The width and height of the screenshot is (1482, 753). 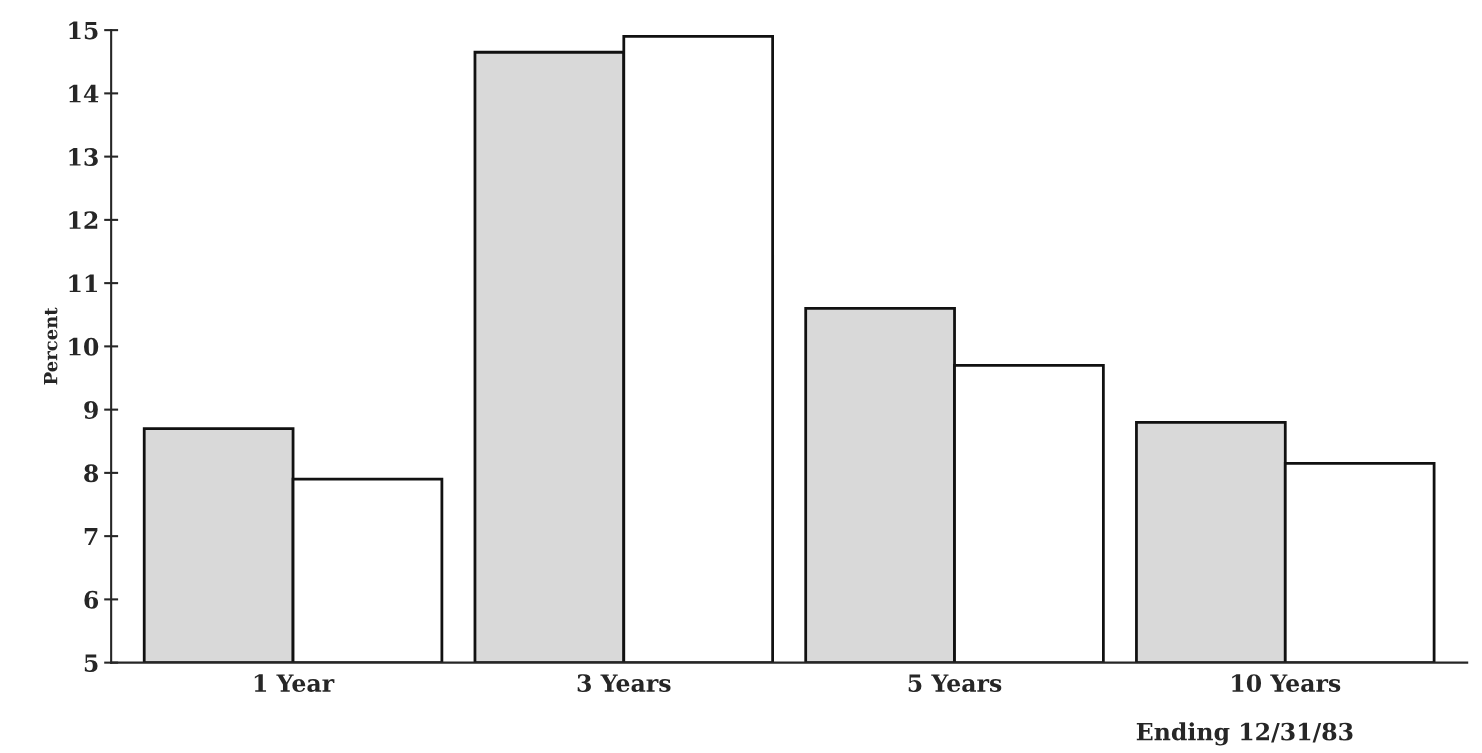 What do you see at coordinates (624, 683) in the screenshot?
I see `x-tick-label: 3 Years` at bounding box center [624, 683].